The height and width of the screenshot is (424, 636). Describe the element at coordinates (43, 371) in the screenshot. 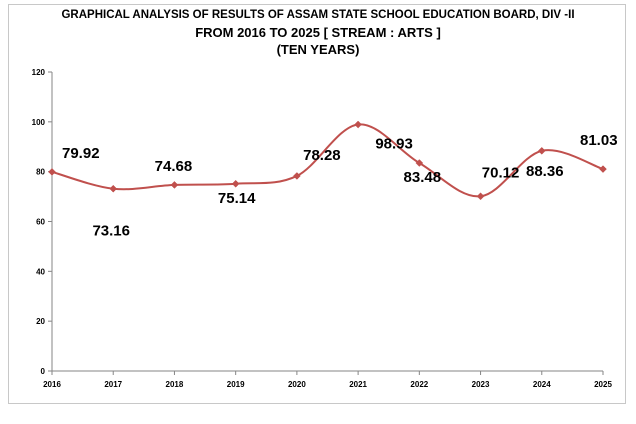

I see `y-tick-label: 0` at that location.